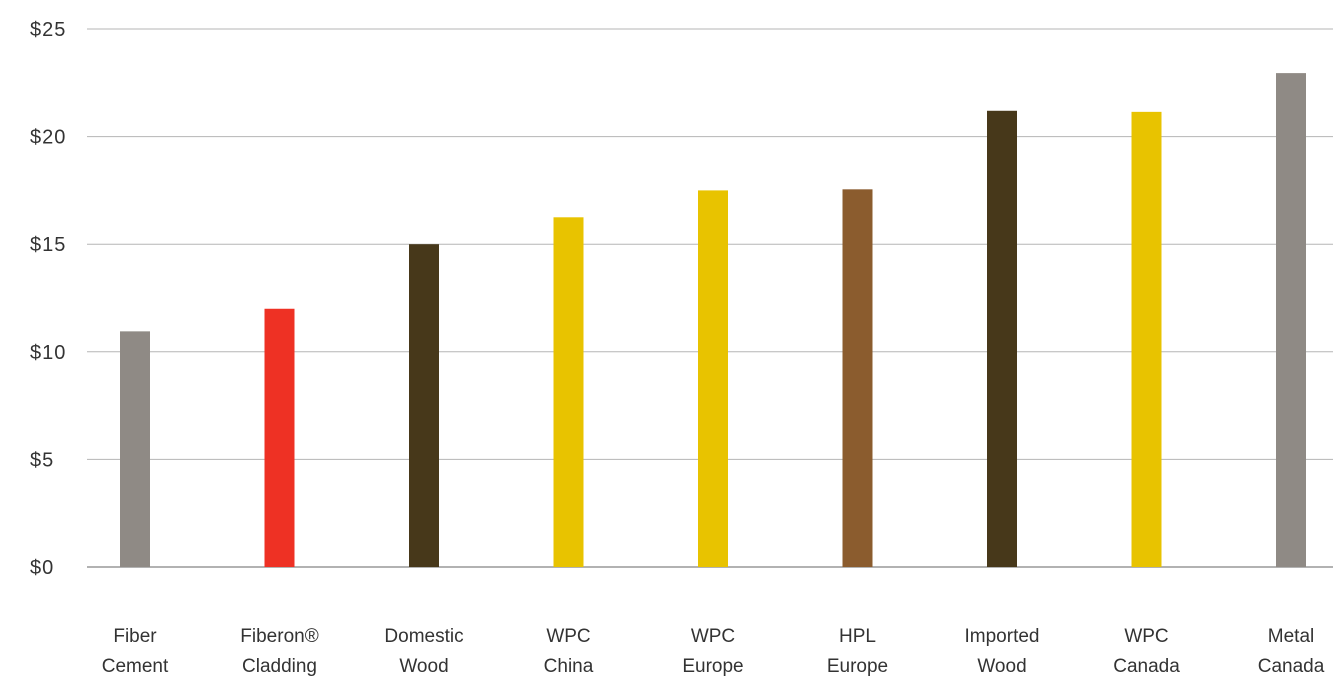 The height and width of the screenshot is (685, 1333). Describe the element at coordinates (135, 666) in the screenshot. I see `x-tick-label: Cement` at that location.